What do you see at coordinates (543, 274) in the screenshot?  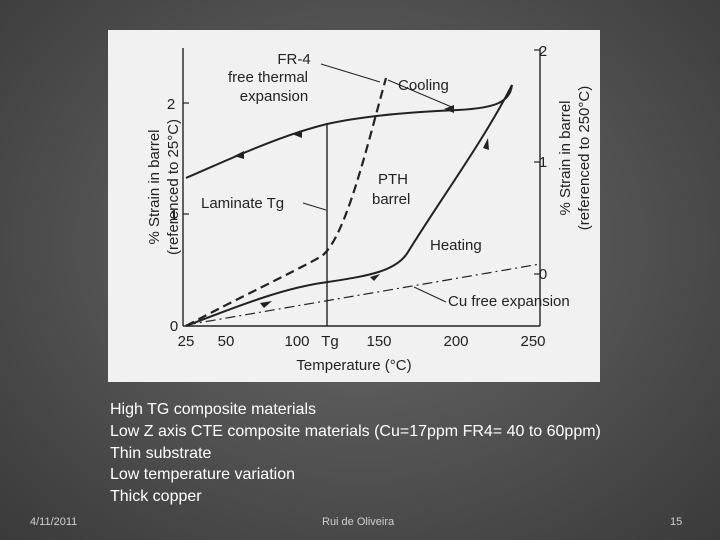 I see `right-tick-label: 0` at bounding box center [543, 274].